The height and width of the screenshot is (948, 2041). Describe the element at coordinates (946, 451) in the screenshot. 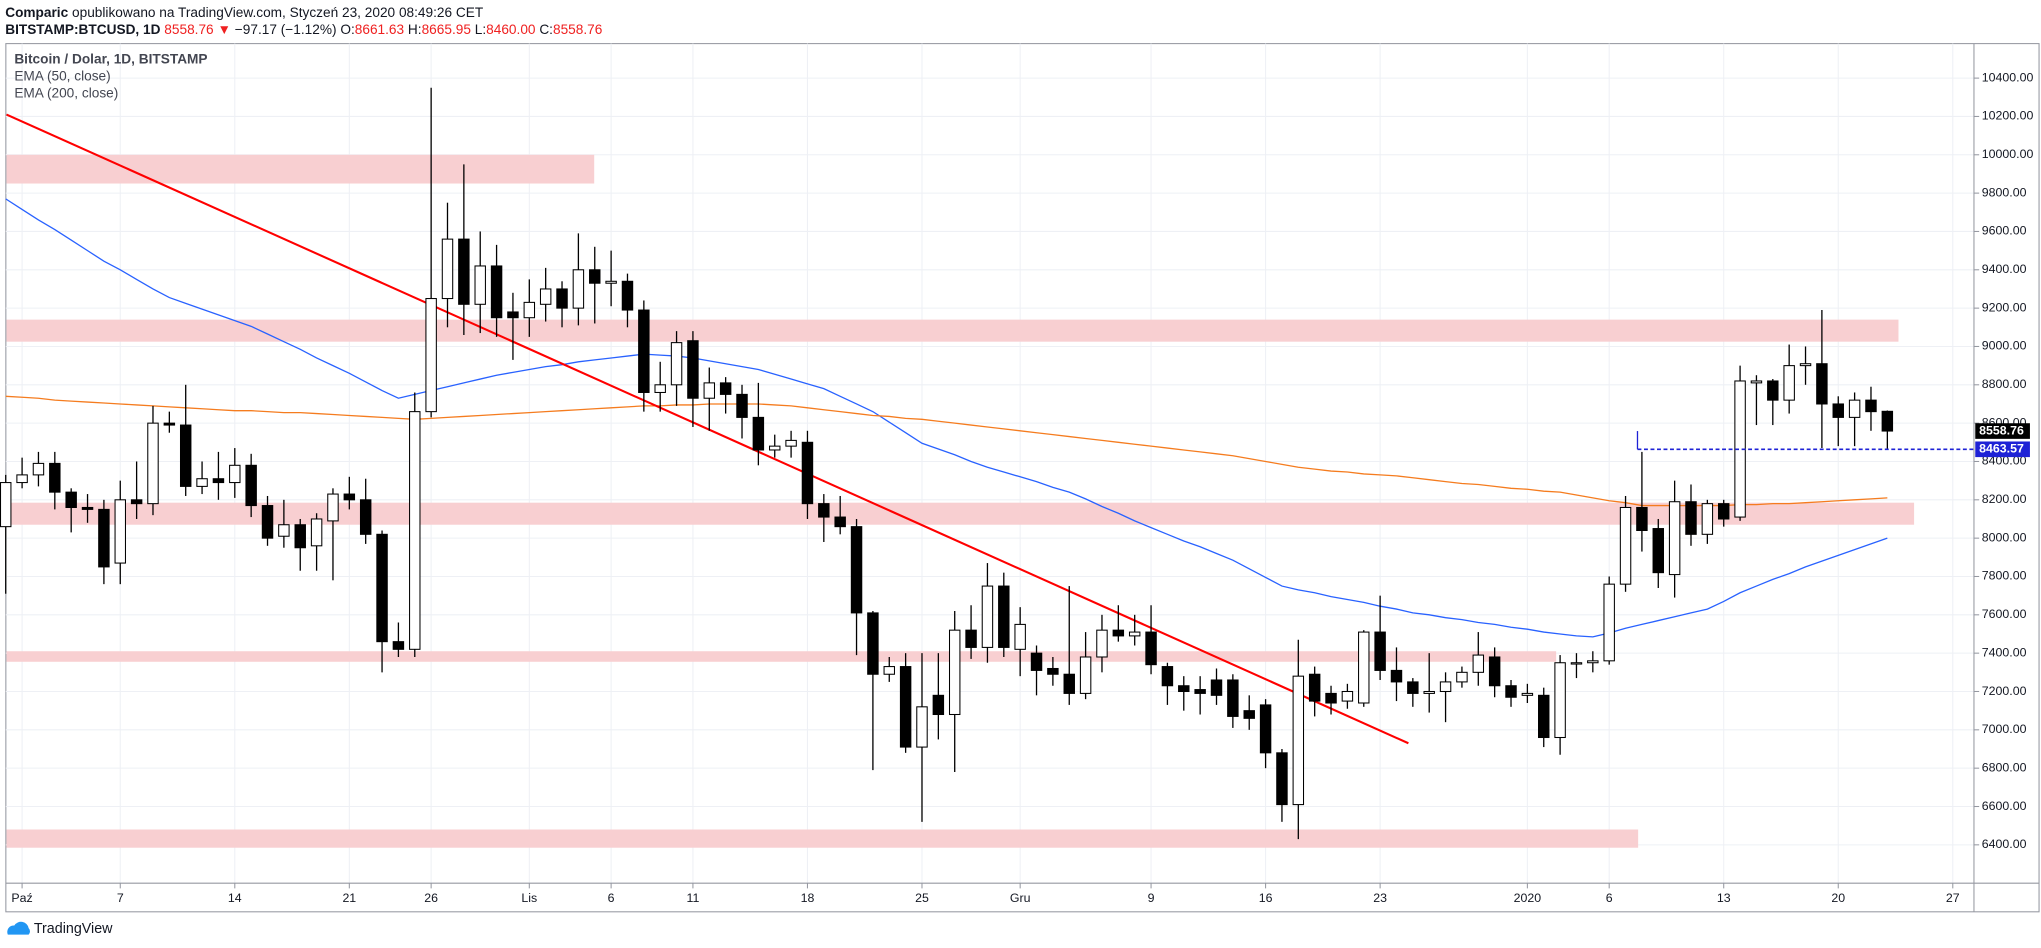

I see `ema-line` at that location.